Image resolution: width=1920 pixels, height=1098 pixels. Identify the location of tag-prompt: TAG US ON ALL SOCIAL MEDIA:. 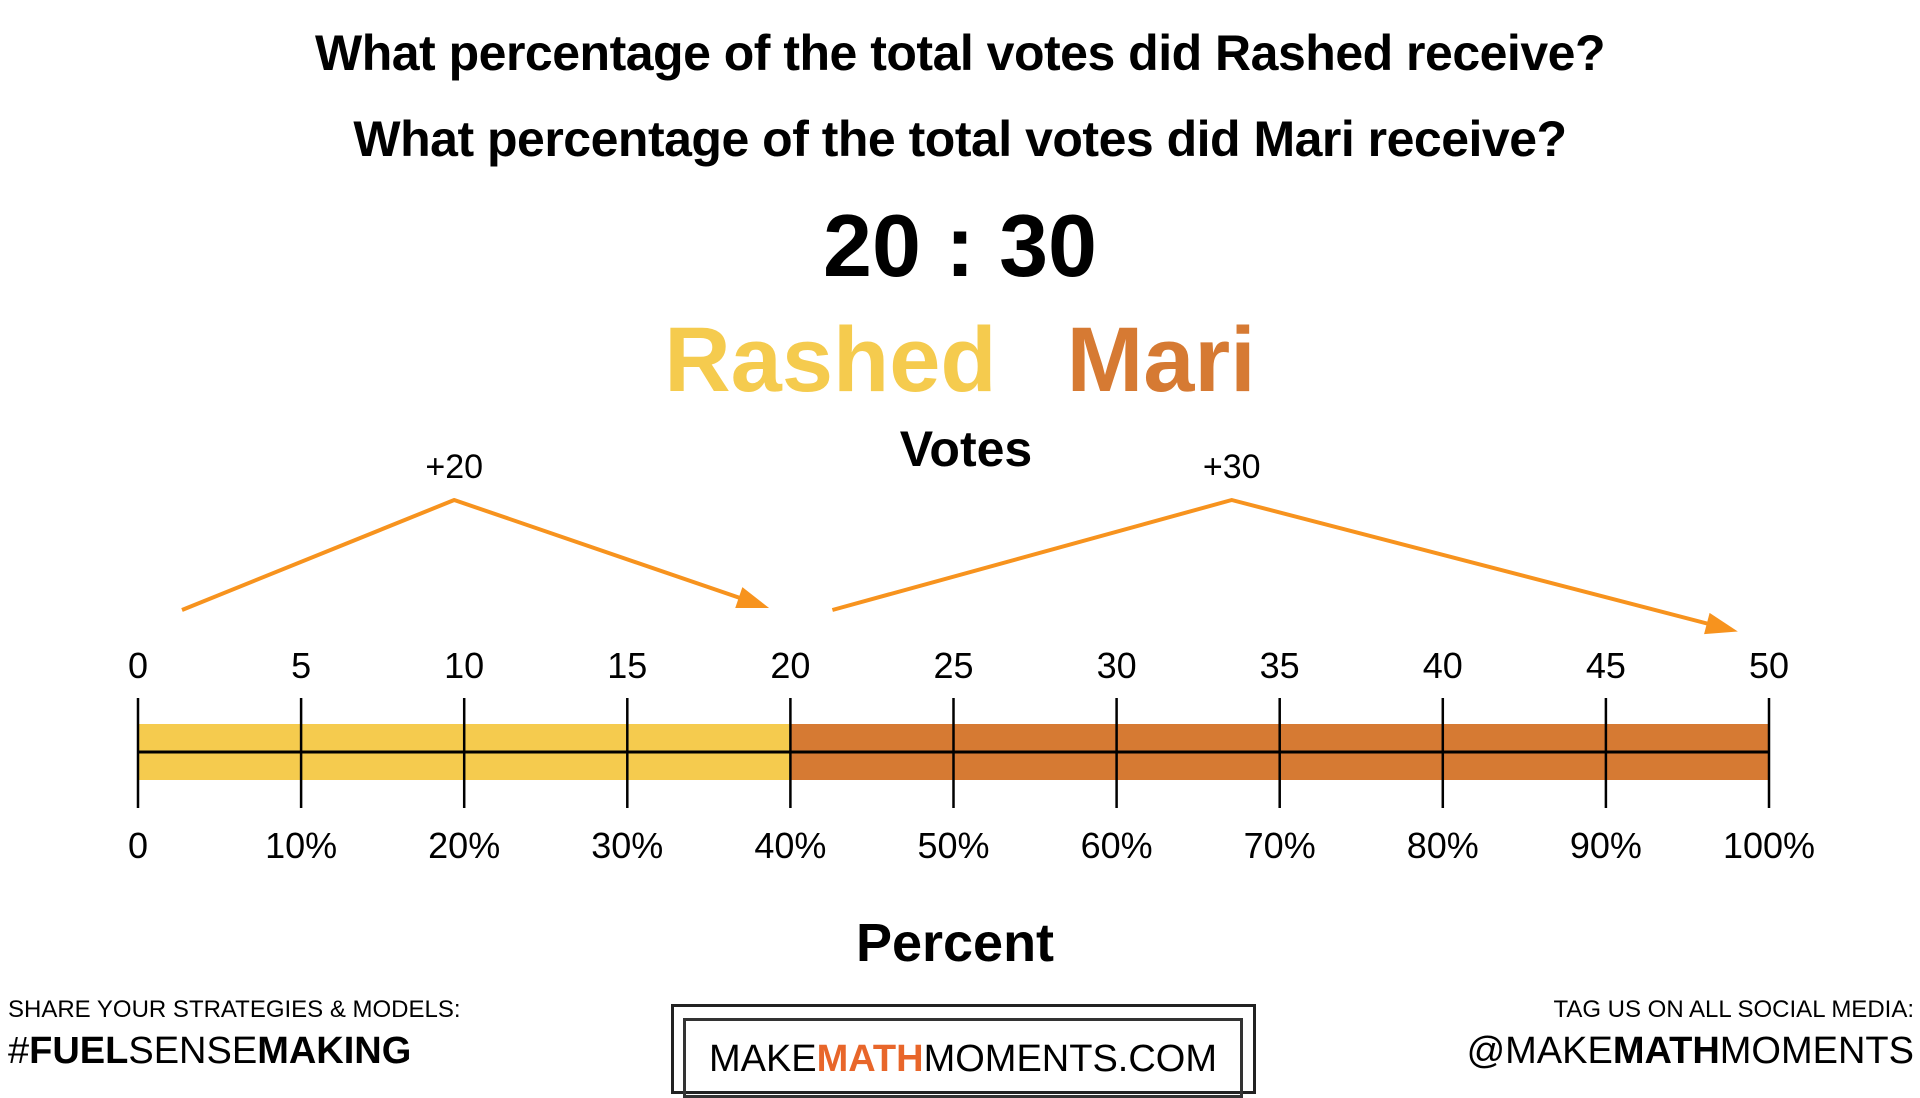
(1733, 1009).